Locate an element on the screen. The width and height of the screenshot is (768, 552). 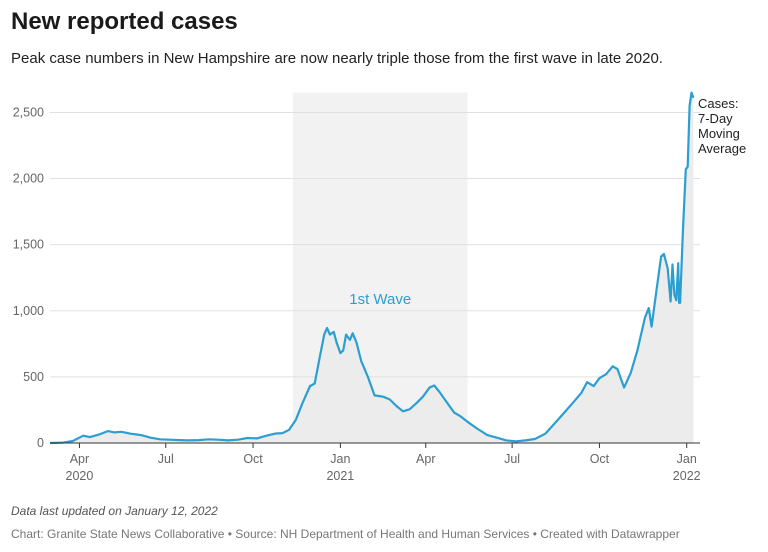
y-tick-label: 1,500 is located at coordinates (28, 245).